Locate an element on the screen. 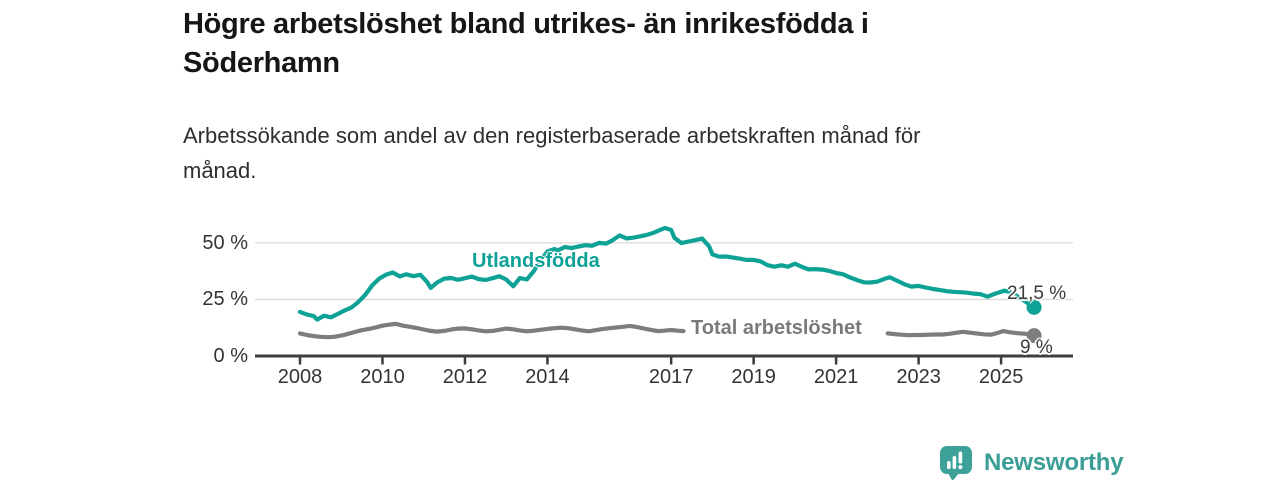 The height and width of the screenshot is (480, 1280). x-tick-label: 2008 is located at coordinates (300, 377).